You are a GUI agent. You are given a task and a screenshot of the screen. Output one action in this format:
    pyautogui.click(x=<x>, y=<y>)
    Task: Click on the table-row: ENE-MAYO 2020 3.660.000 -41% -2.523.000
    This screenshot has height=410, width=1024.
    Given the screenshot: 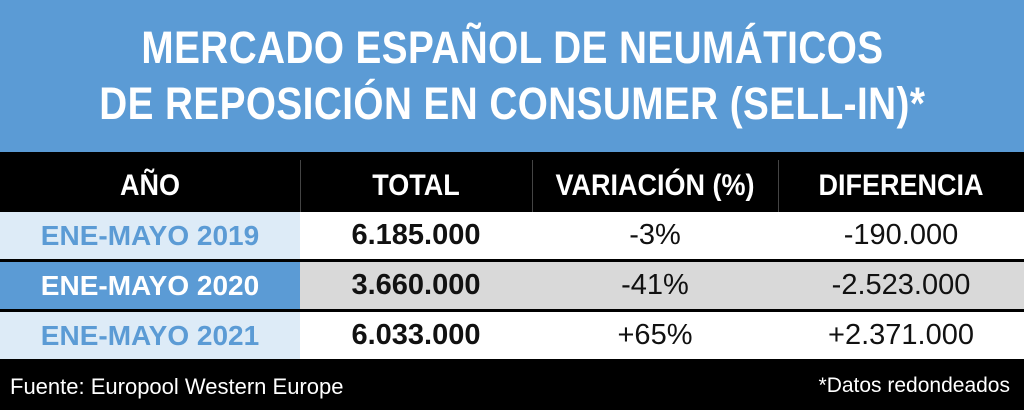 What is the action you would take?
    pyautogui.click(x=512, y=285)
    